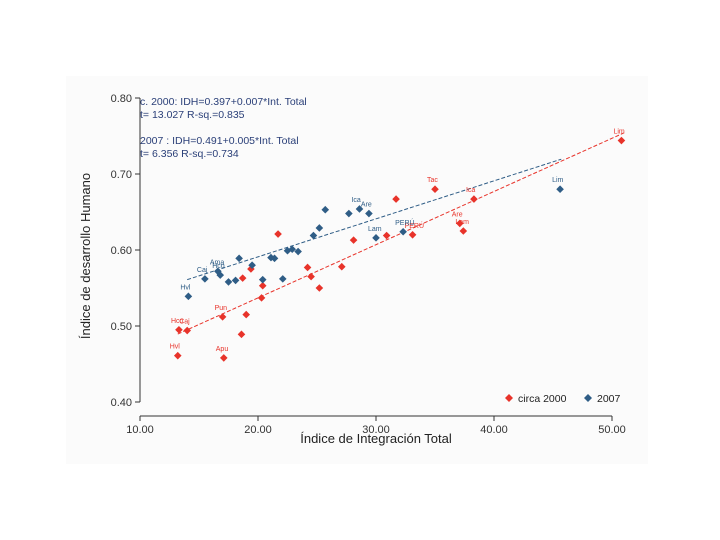 The height and width of the screenshot is (540, 720). I want to click on point-label-circa-2000: Are, so click(457, 214).